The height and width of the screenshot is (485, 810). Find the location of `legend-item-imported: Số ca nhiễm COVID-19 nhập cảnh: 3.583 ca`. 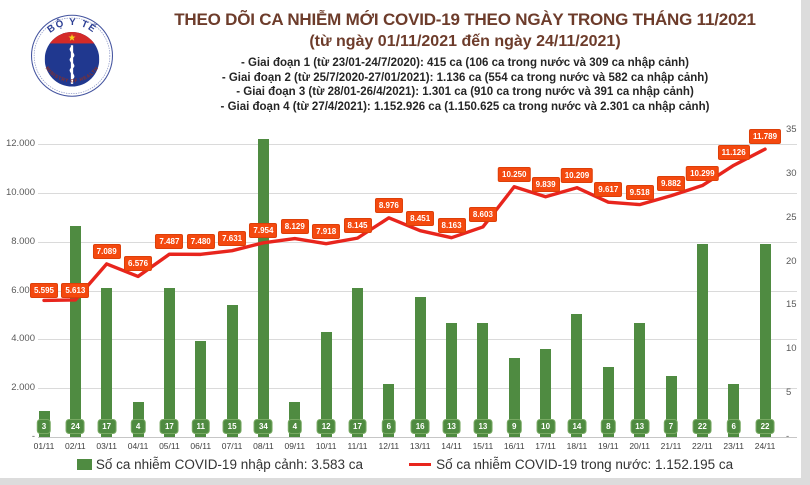

legend-item-imported: Số ca nhiễm COVID-19 nhập cảnh: 3.583 ca is located at coordinates (220, 464).